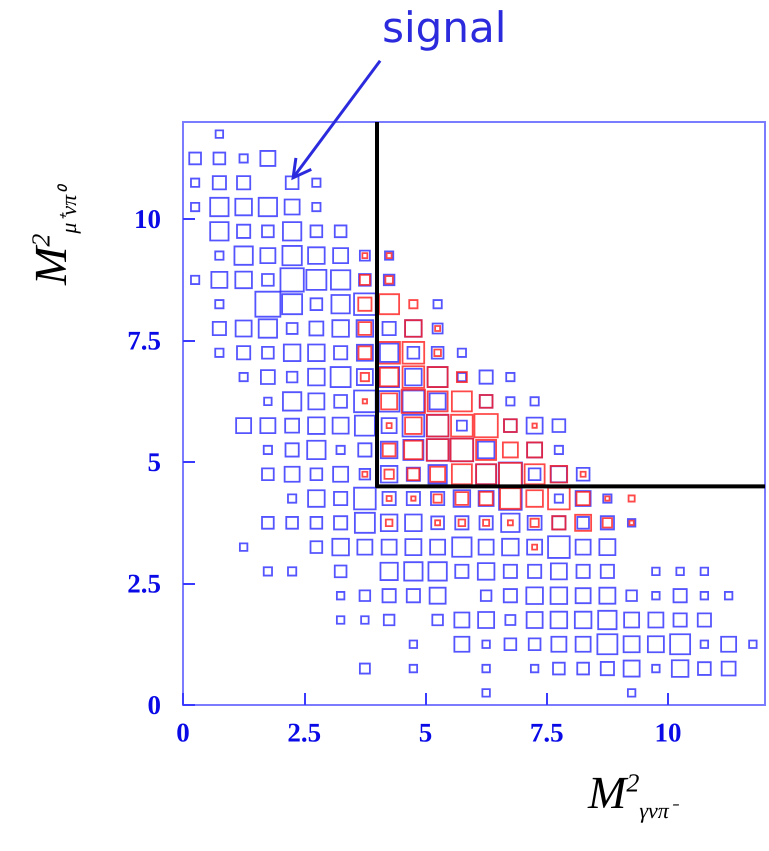  What do you see at coordinates (183, 733) in the screenshot?
I see `x-tick-label: 0` at bounding box center [183, 733].